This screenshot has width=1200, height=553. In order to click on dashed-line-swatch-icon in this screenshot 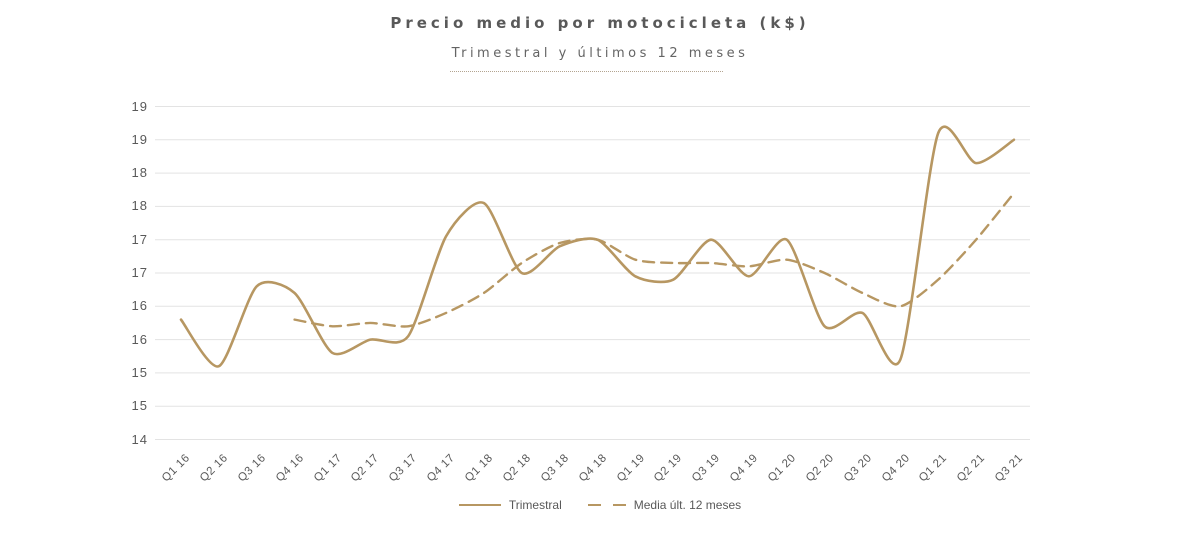, I will do `click(606, 505)`.